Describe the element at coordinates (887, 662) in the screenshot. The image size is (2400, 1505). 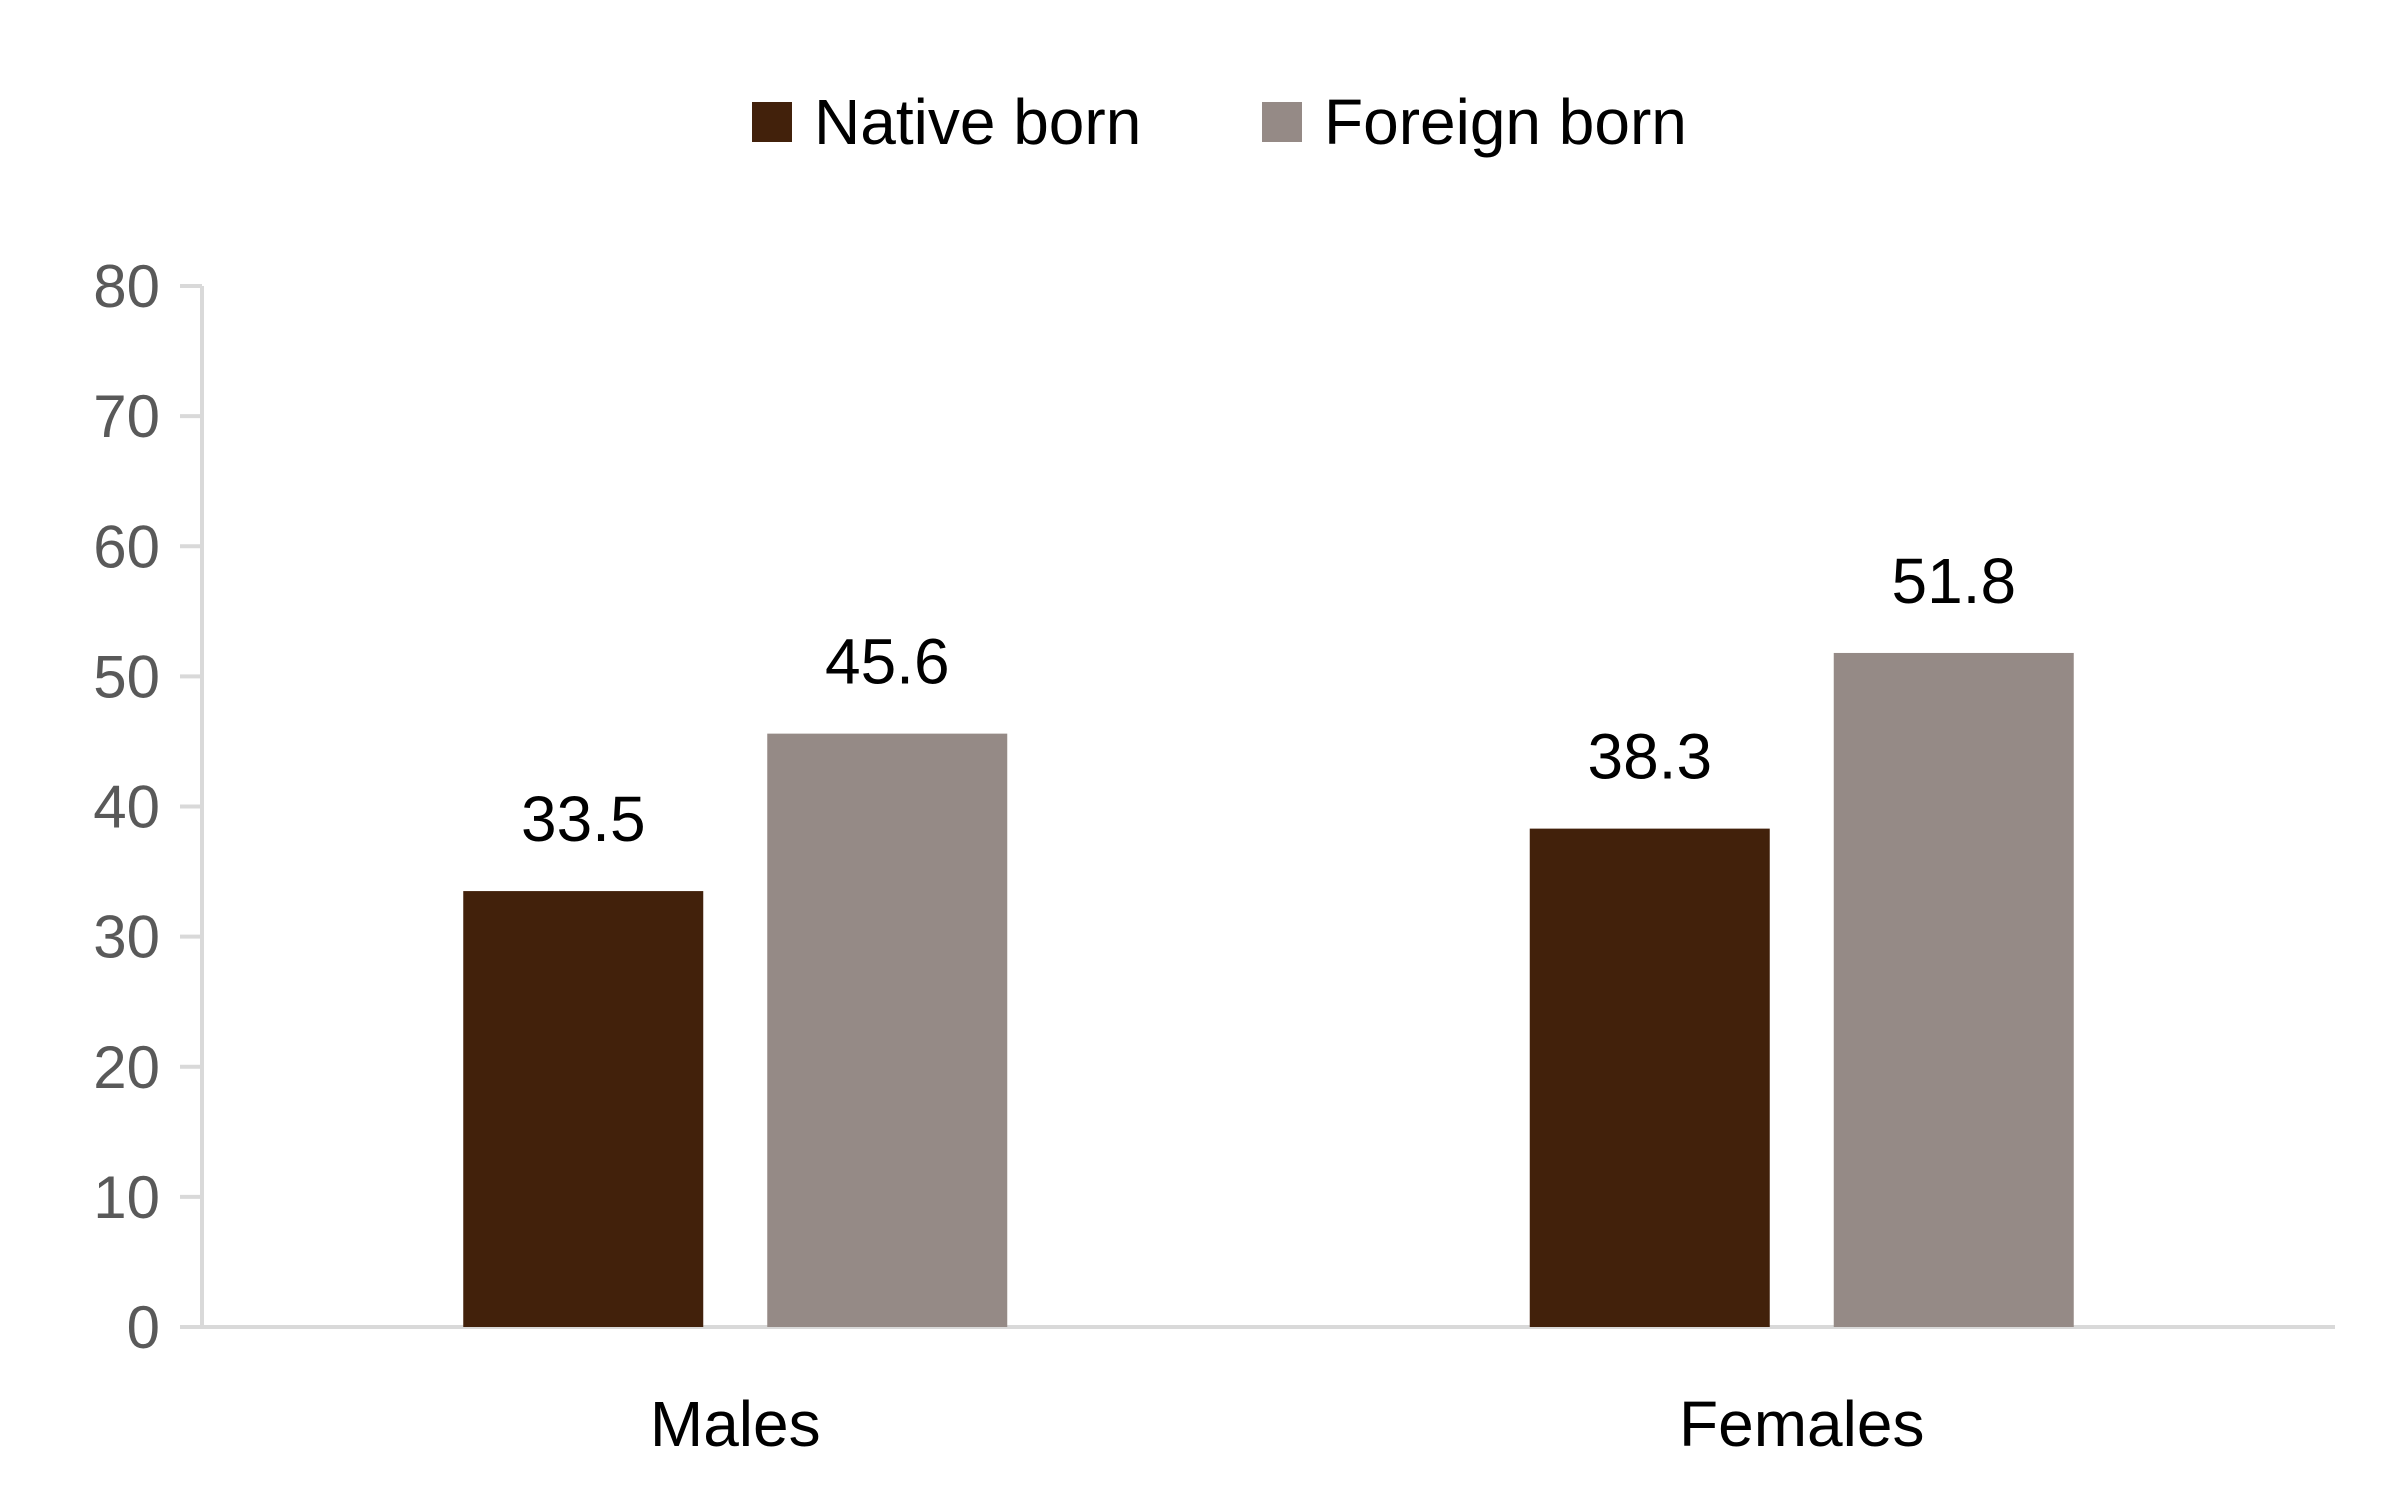
I see `data-label: 45.6` at that location.